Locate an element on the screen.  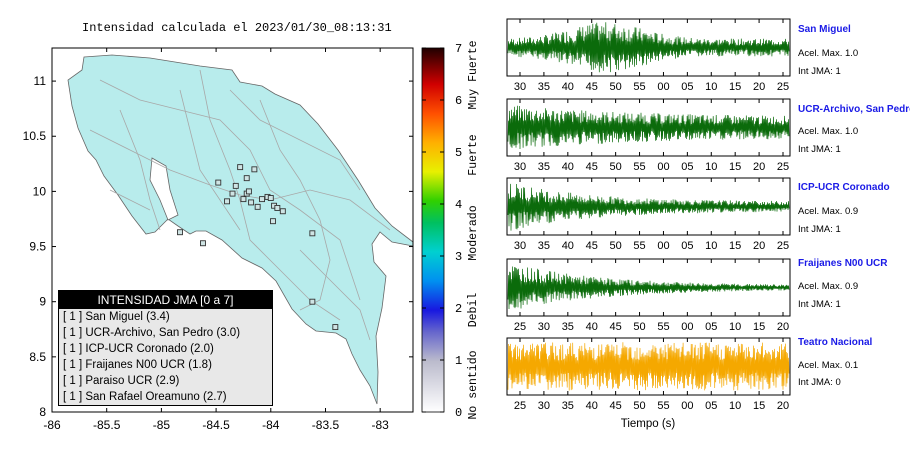
map-x-tick-label: -86 is located at coordinates (52, 425).